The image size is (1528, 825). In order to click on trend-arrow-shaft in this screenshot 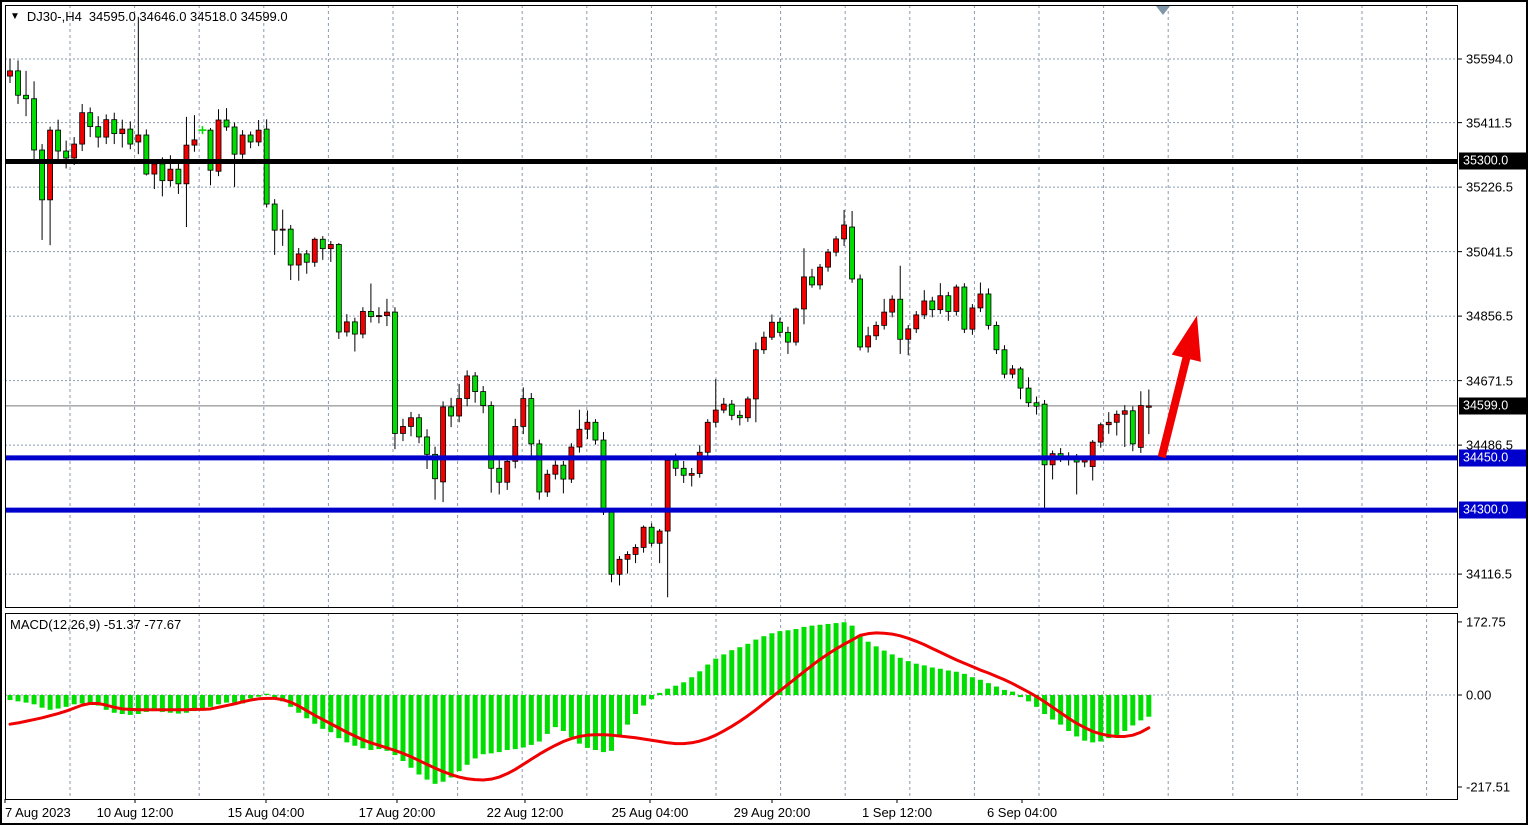, I will do `click(1174, 405)`.